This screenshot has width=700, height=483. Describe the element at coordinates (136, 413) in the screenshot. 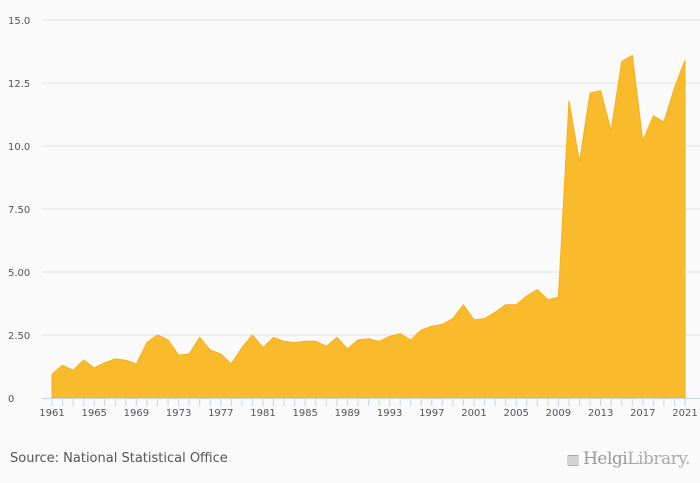

I see `x-tick-label: 1969` at that location.